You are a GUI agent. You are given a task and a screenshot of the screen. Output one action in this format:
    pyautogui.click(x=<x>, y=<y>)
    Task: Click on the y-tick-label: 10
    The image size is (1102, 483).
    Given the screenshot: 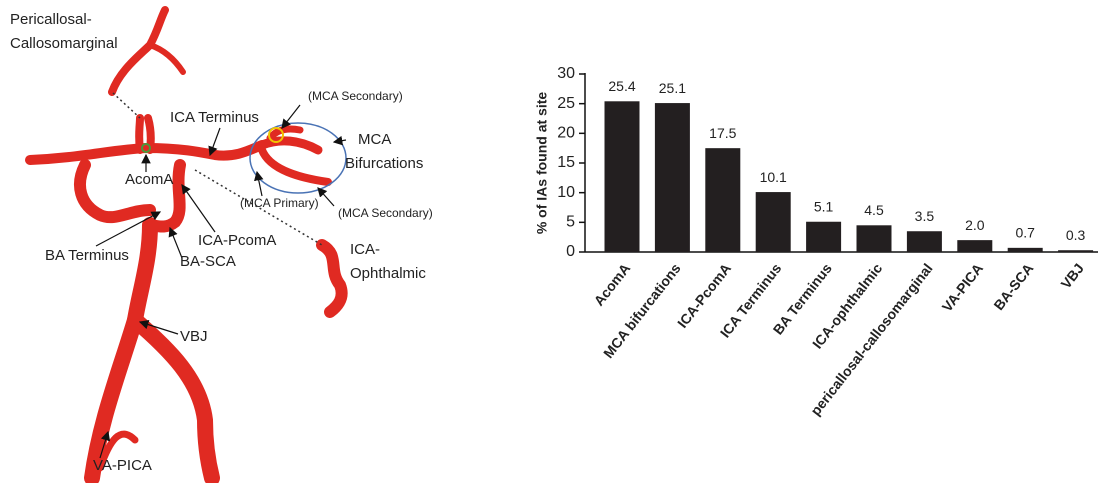 What is the action you would take?
    pyautogui.click(x=566, y=192)
    